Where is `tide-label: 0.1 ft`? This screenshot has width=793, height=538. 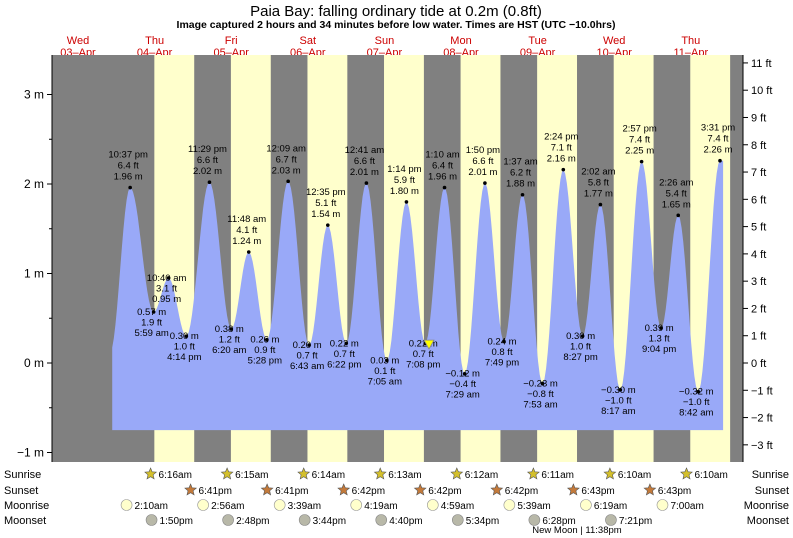
tide-label: 0.1 ft is located at coordinates (384, 371).